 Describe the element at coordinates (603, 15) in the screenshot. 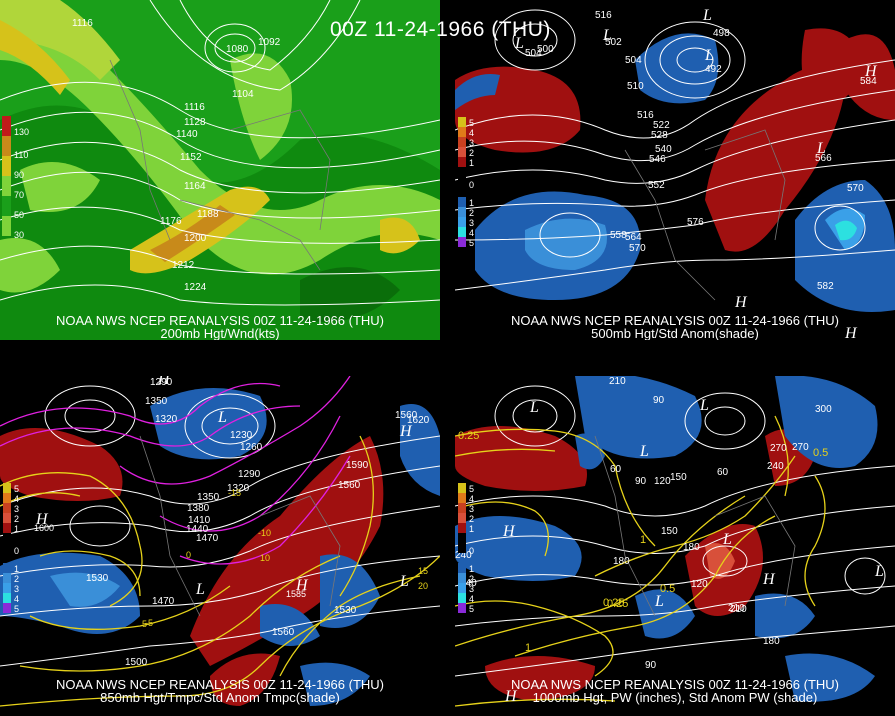

I see `svg-text: 516` at that location.